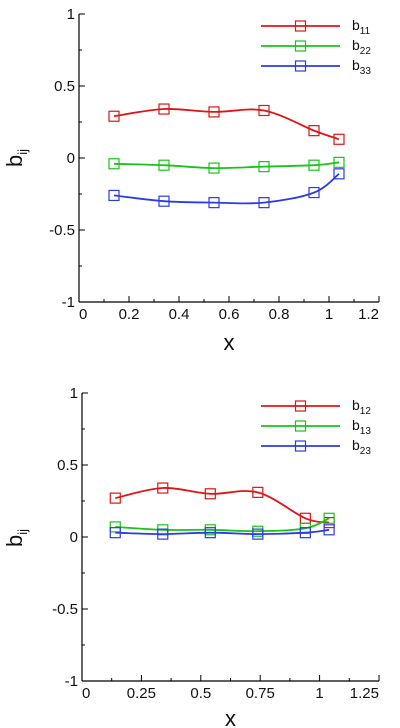 The height and width of the screenshot is (728, 400). What do you see at coordinates (361, 27) in the screenshot?
I see `legend-label: b11` at bounding box center [361, 27].